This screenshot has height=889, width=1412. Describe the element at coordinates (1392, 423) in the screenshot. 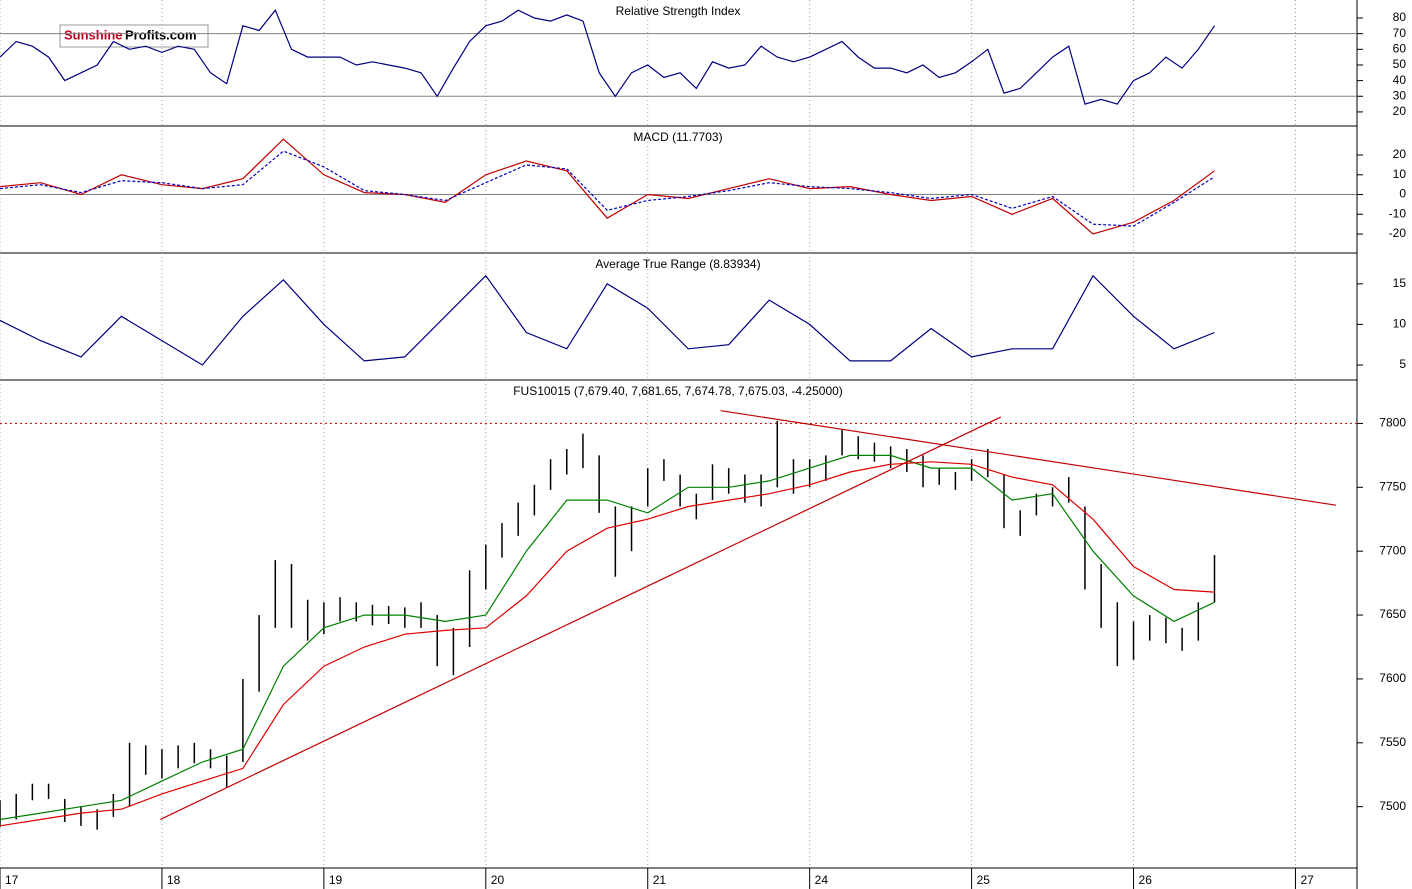

I see `y-tick-label: 7800` at that location.